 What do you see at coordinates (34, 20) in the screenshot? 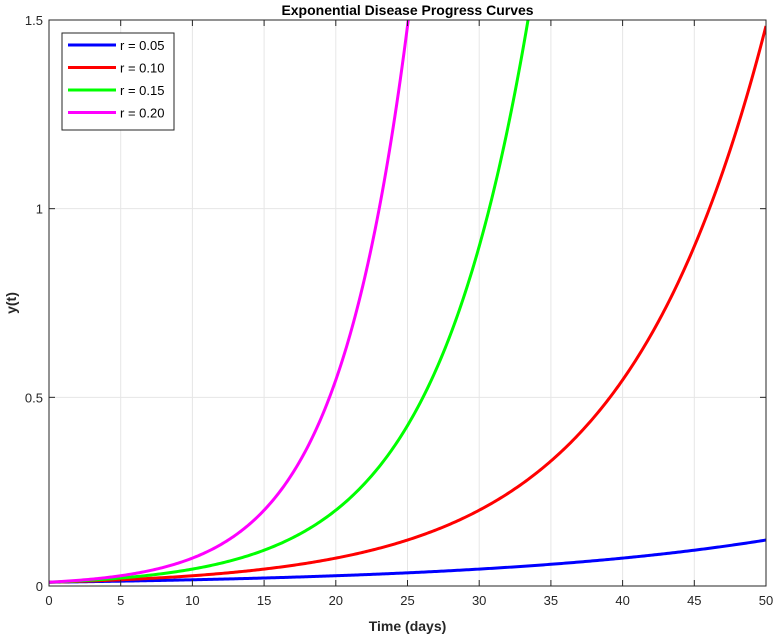
I see `y-tick-label: 1.5` at bounding box center [34, 20].